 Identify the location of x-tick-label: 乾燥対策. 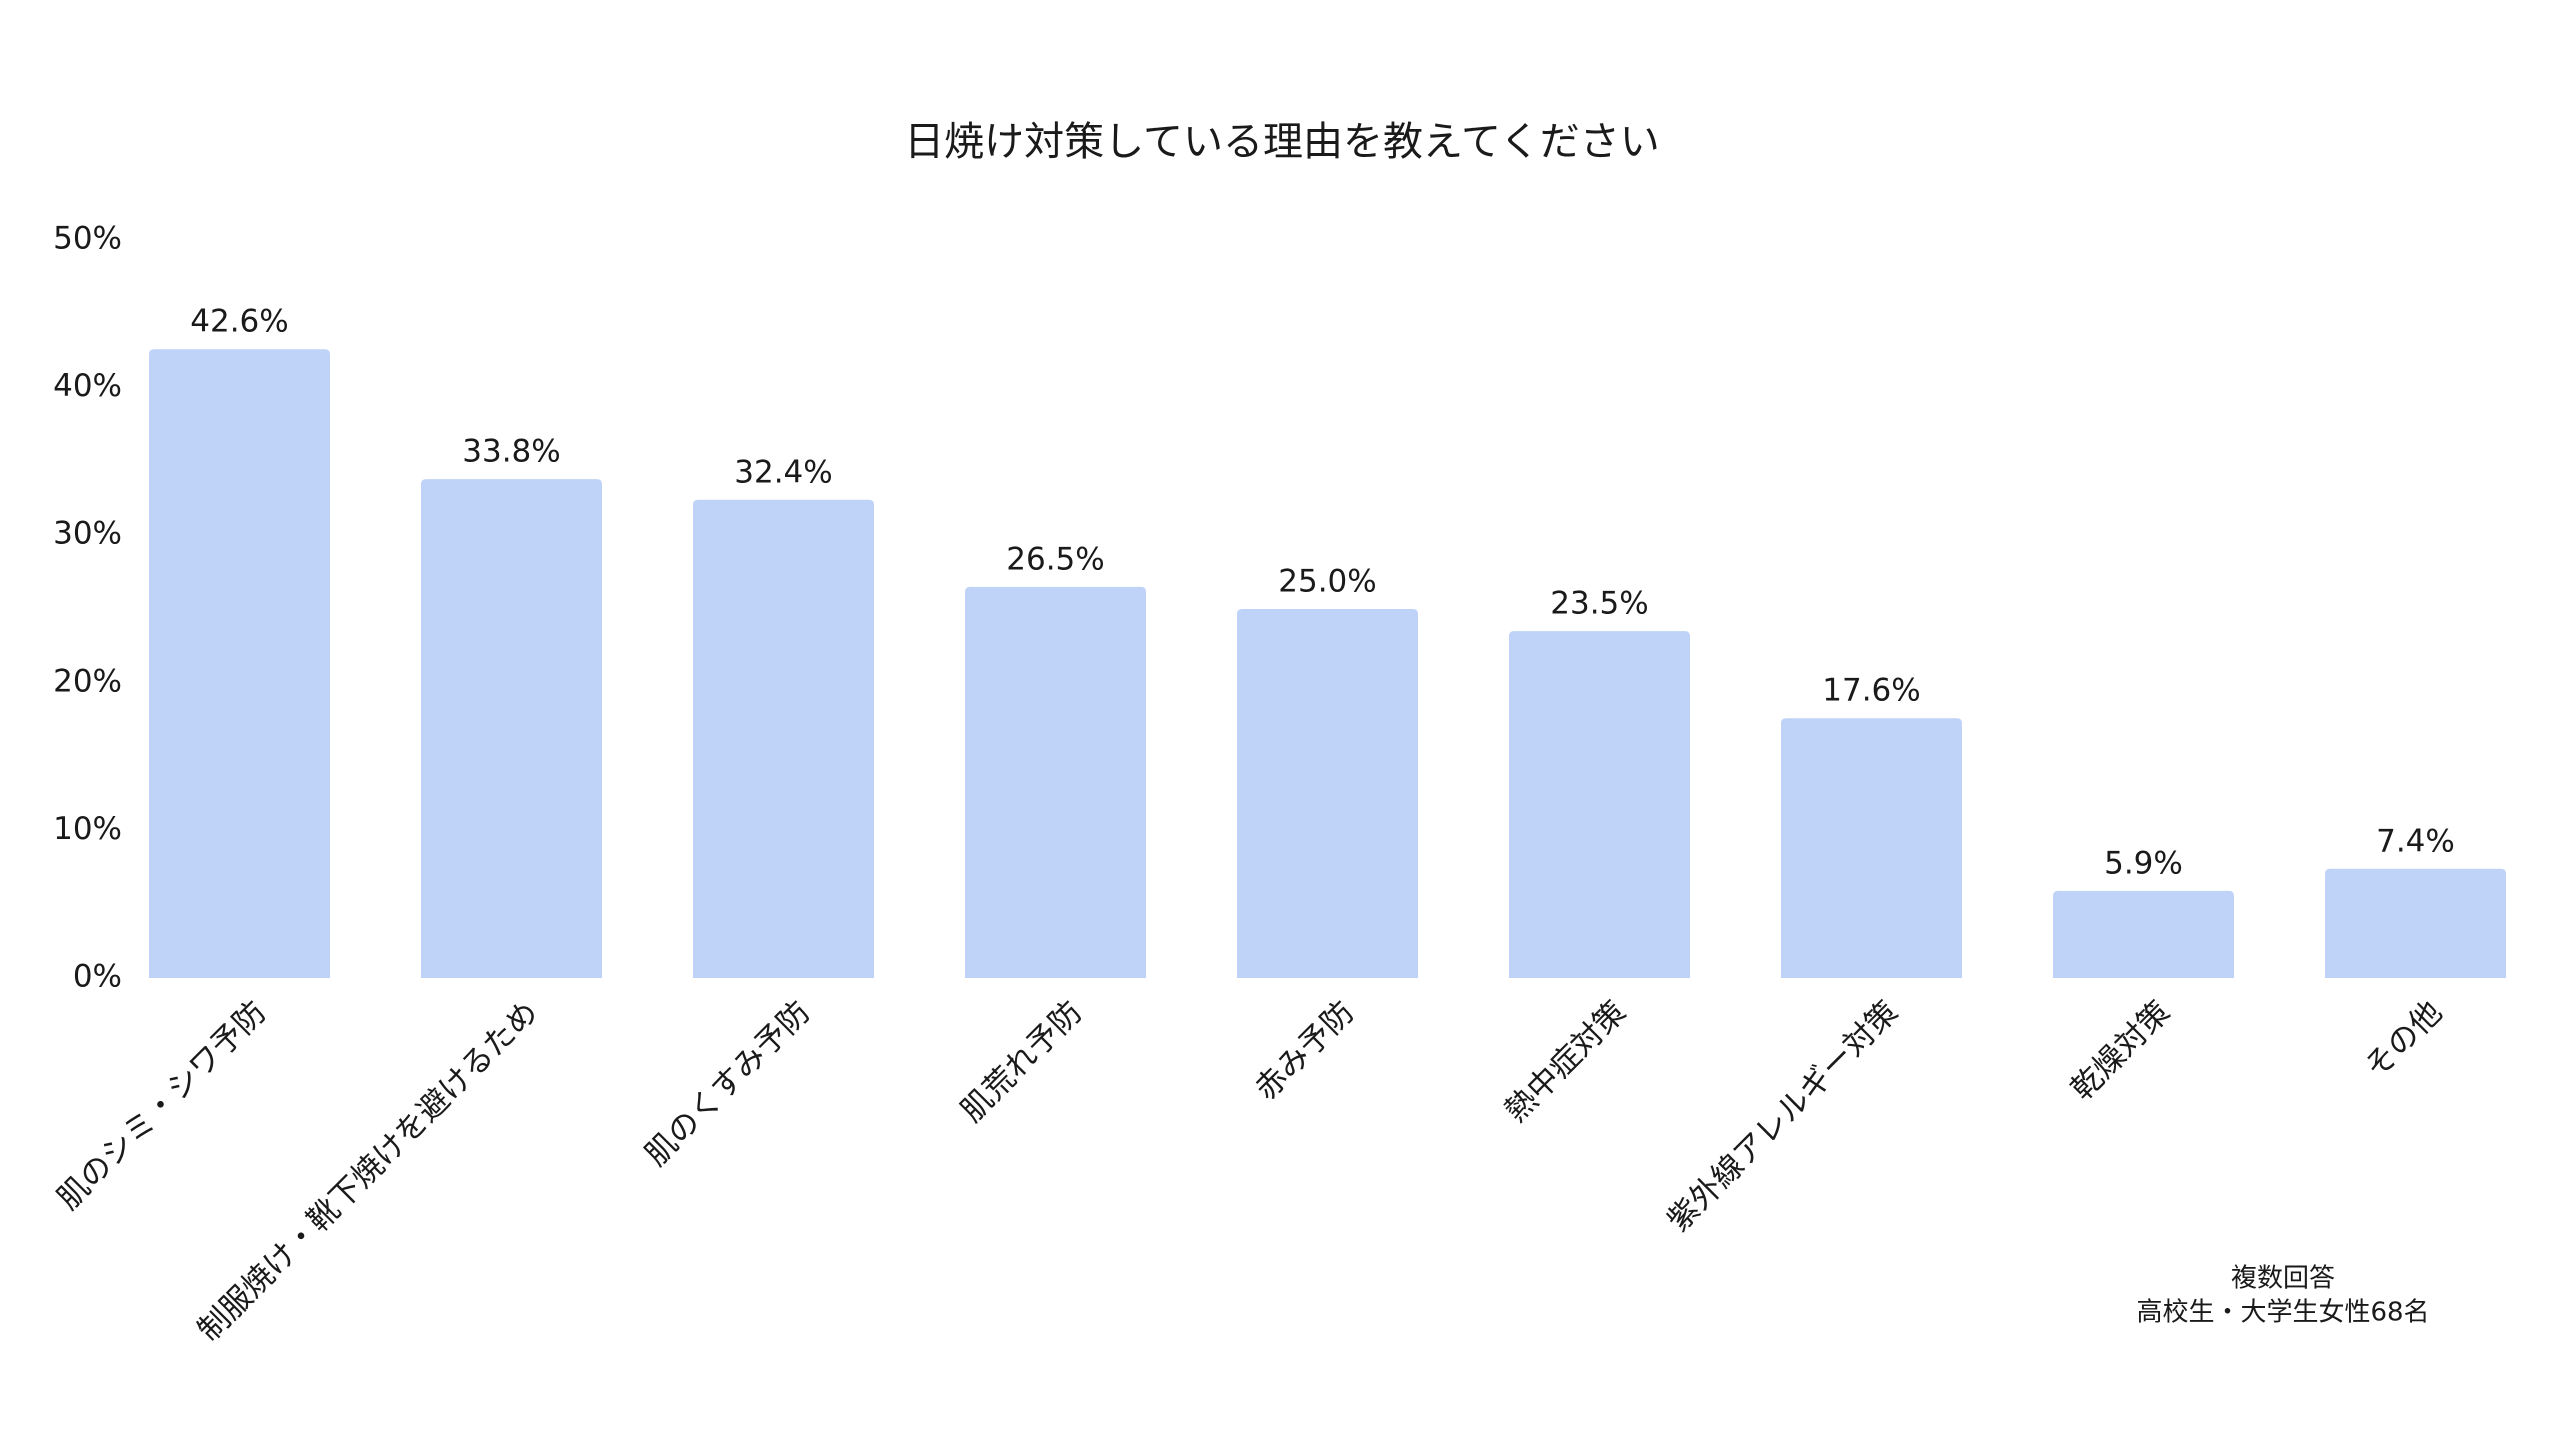
(2120, 1050).